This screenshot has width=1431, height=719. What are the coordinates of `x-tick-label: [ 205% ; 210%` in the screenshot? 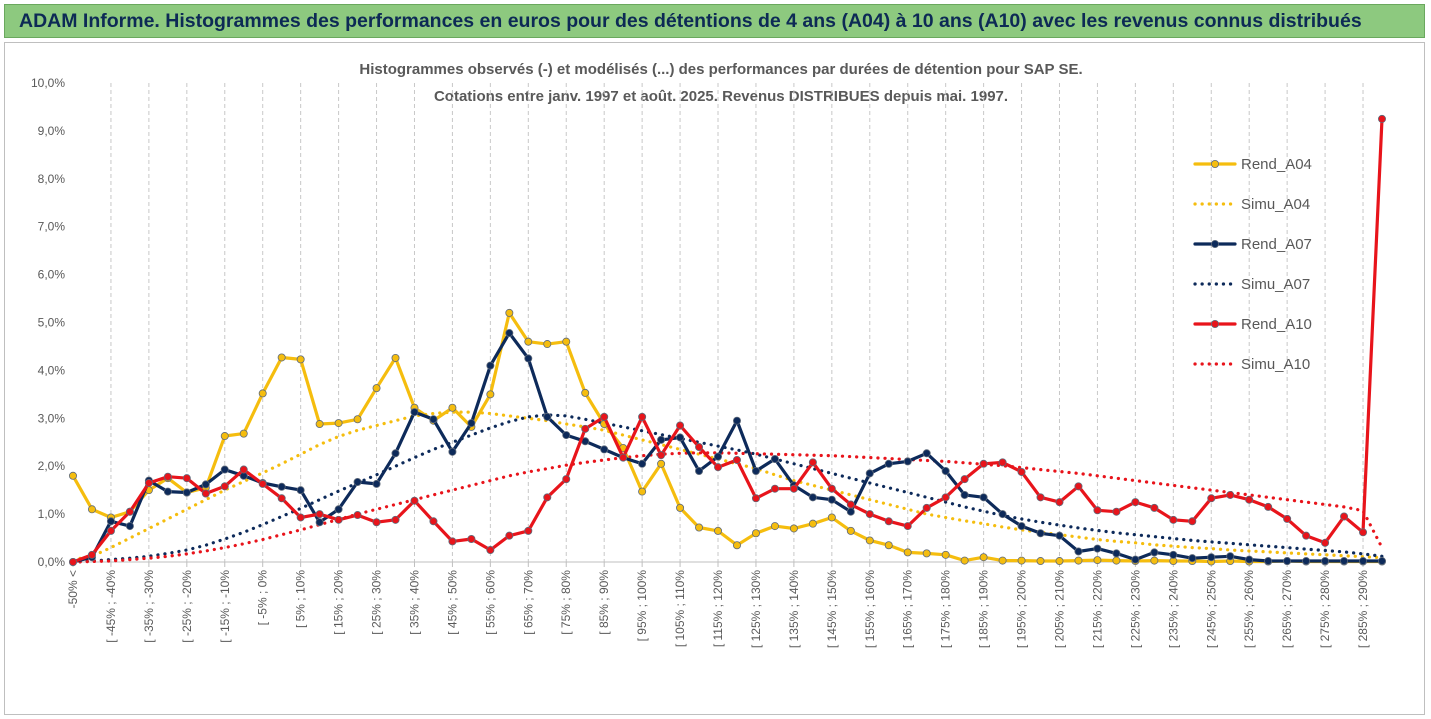 It's located at (1059, 609).